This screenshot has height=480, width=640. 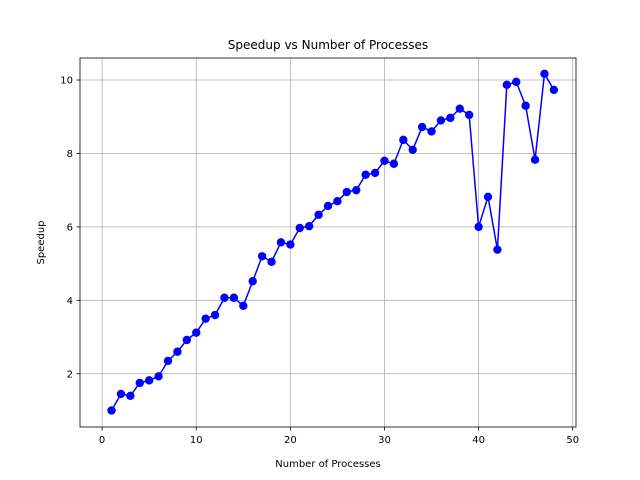 I want to click on y-tick-label: 6, so click(x=70, y=227).